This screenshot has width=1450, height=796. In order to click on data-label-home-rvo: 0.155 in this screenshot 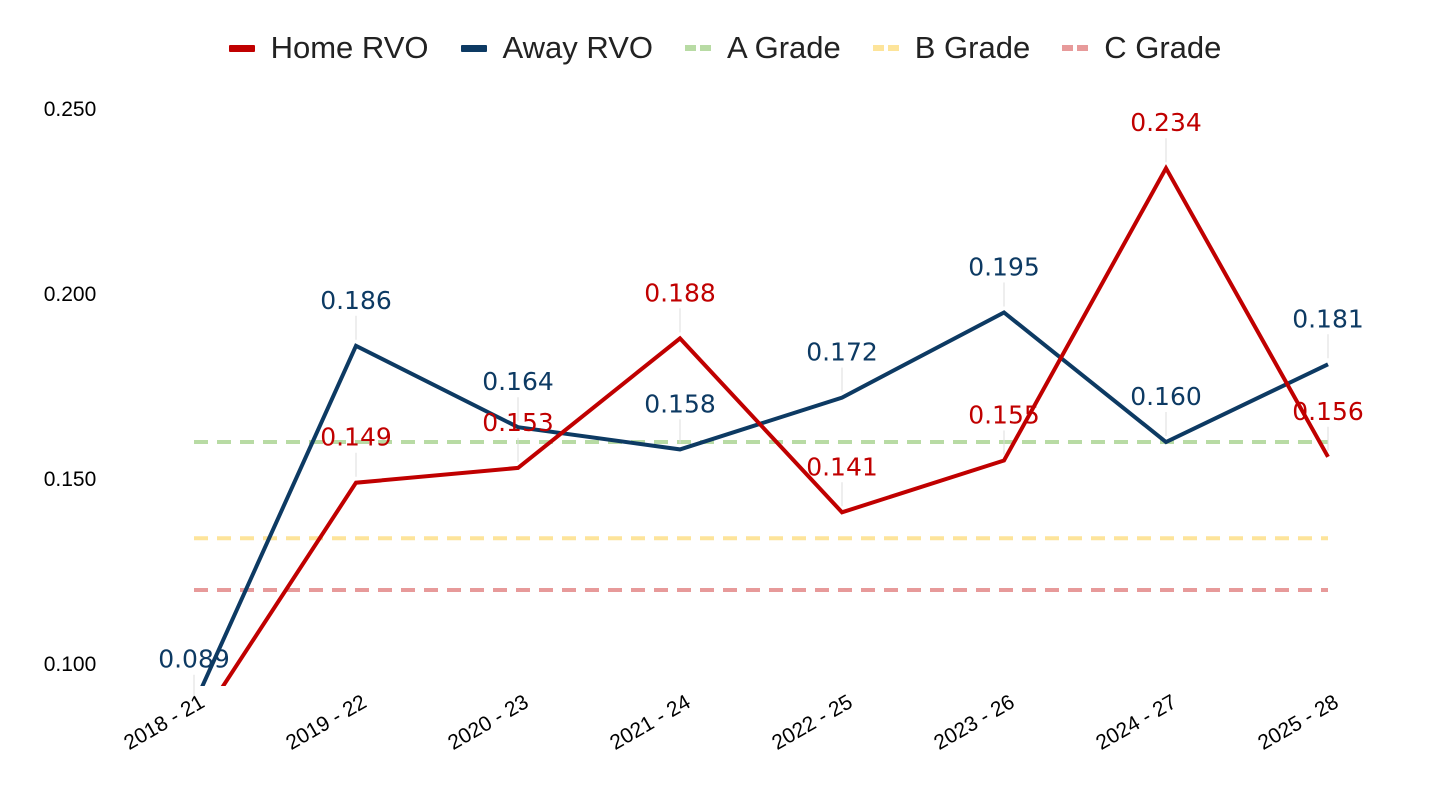, I will do `click(1004, 415)`.